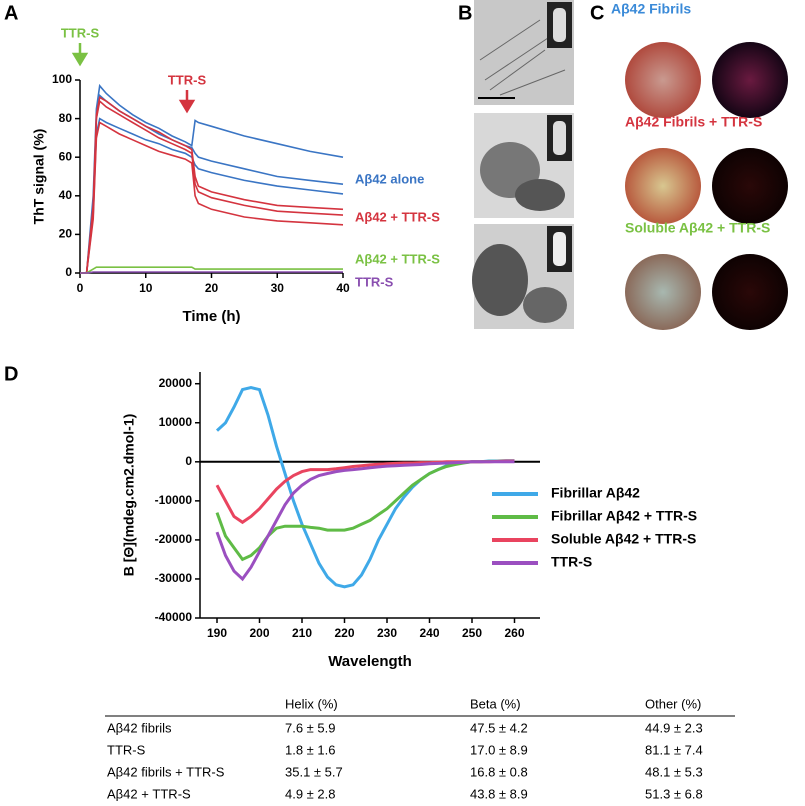 This screenshot has height=806, width=805. Describe the element at coordinates (176, 422) in the screenshot. I see `y-tick-label: 10000` at that location.